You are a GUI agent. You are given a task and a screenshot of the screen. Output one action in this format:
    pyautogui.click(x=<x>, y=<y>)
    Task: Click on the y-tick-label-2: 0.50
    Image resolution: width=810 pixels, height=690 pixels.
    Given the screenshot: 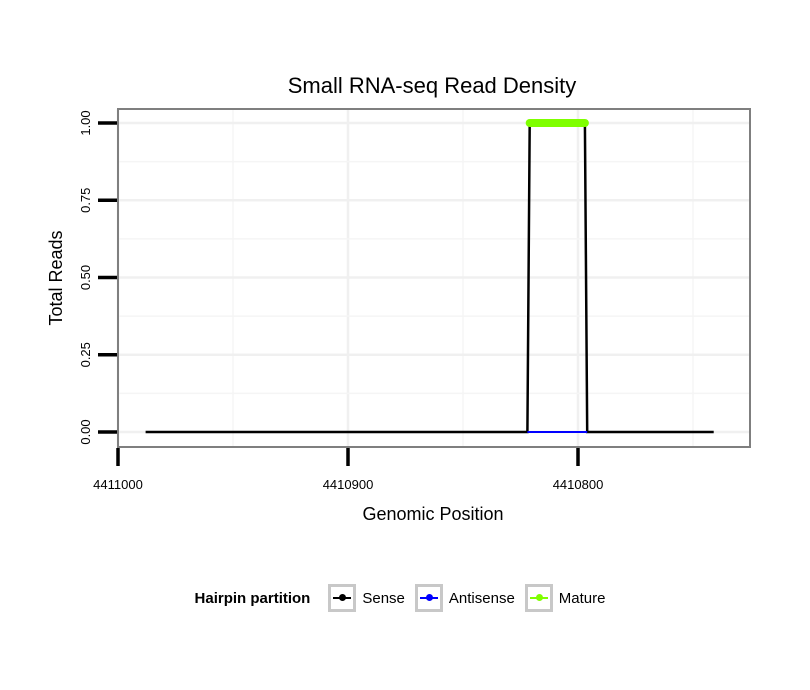 What is the action you would take?
    pyautogui.click(x=85, y=277)
    